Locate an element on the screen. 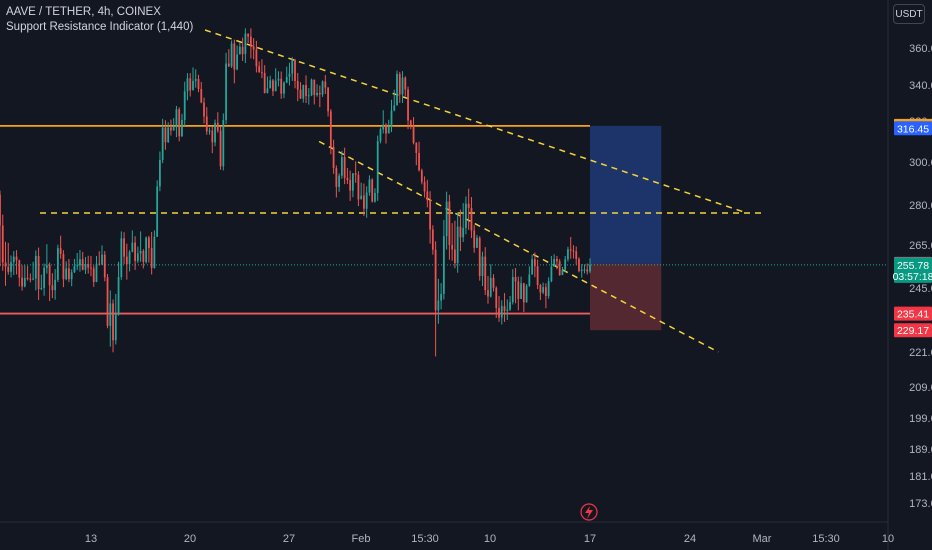 This screenshot has height=550, width=932. indicator-title: Support Resistance Indicator (1,440) is located at coordinates (100, 27).